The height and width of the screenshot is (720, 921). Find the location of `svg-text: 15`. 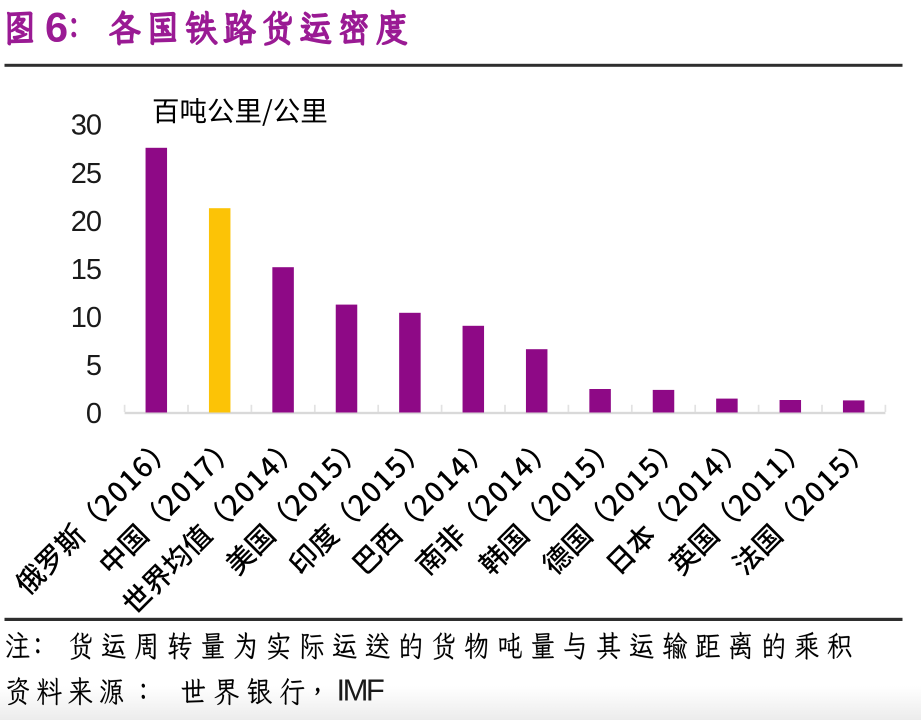

svg-text: 15 is located at coordinates (86, 270).